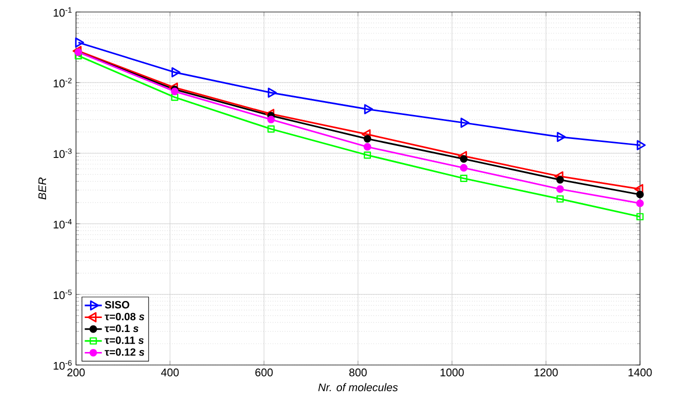 This screenshot has width=686, height=412. What do you see at coordinates (63, 295) in the screenshot?
I see `y-tick-label: 10$^{-5}$` at bounding box center [63, 295].